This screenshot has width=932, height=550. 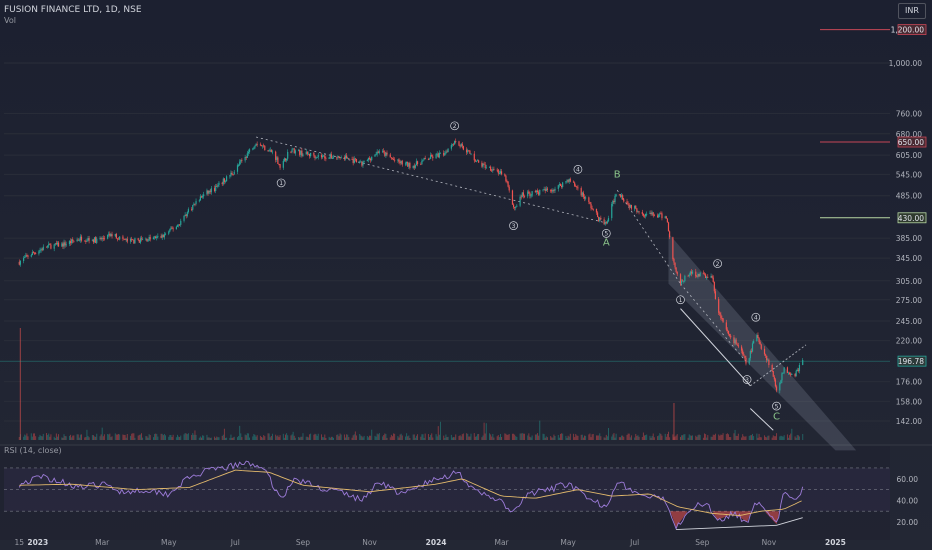 I want to click on rsi-pane, so click(x=447, y=495).